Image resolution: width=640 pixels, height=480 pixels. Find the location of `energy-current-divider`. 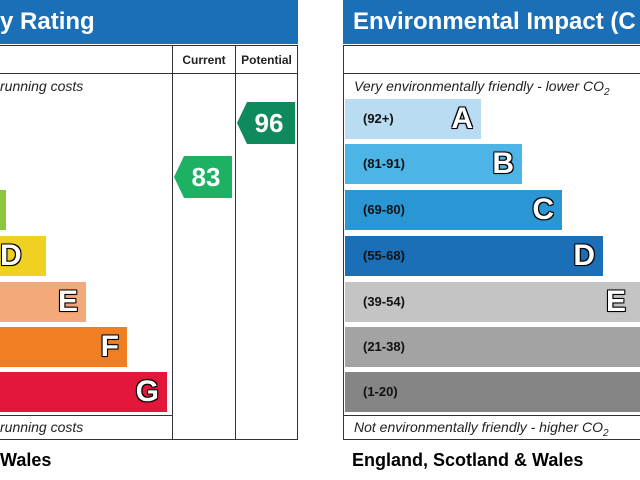

energy-current-divider is located at coordinates (172, 242).